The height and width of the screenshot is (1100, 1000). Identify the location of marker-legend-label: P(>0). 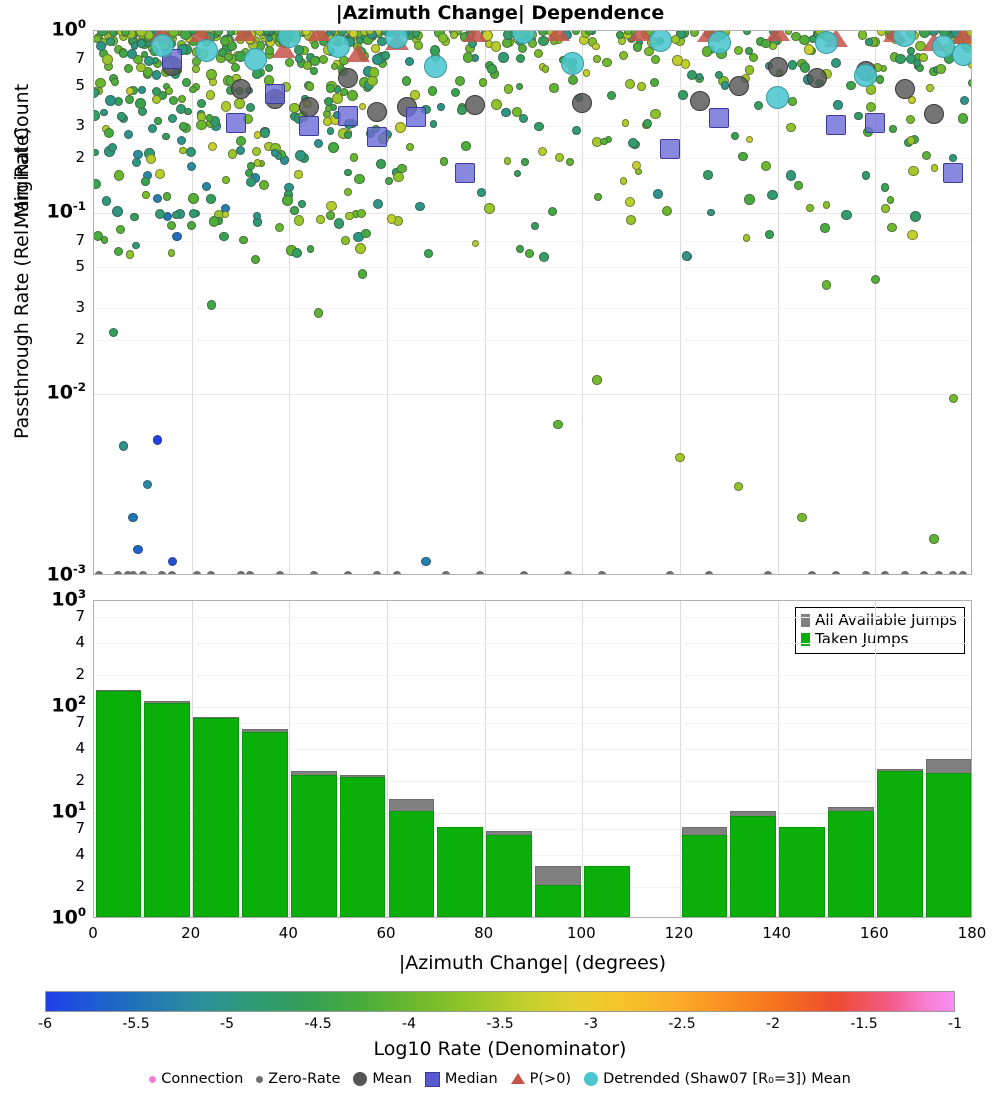
(550, 1079).